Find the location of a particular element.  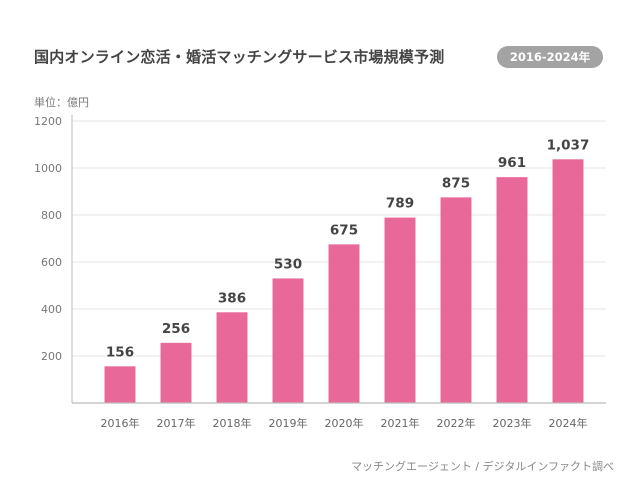

x-tick-label: 2016年 is located at coordinates (120, 423).